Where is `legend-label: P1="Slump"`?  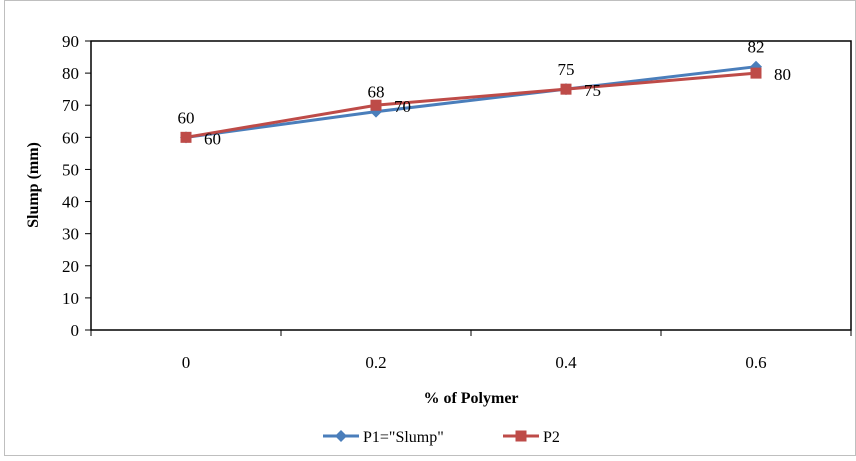 legend-label: P1="Slump" is located at coordinates (403, 437).